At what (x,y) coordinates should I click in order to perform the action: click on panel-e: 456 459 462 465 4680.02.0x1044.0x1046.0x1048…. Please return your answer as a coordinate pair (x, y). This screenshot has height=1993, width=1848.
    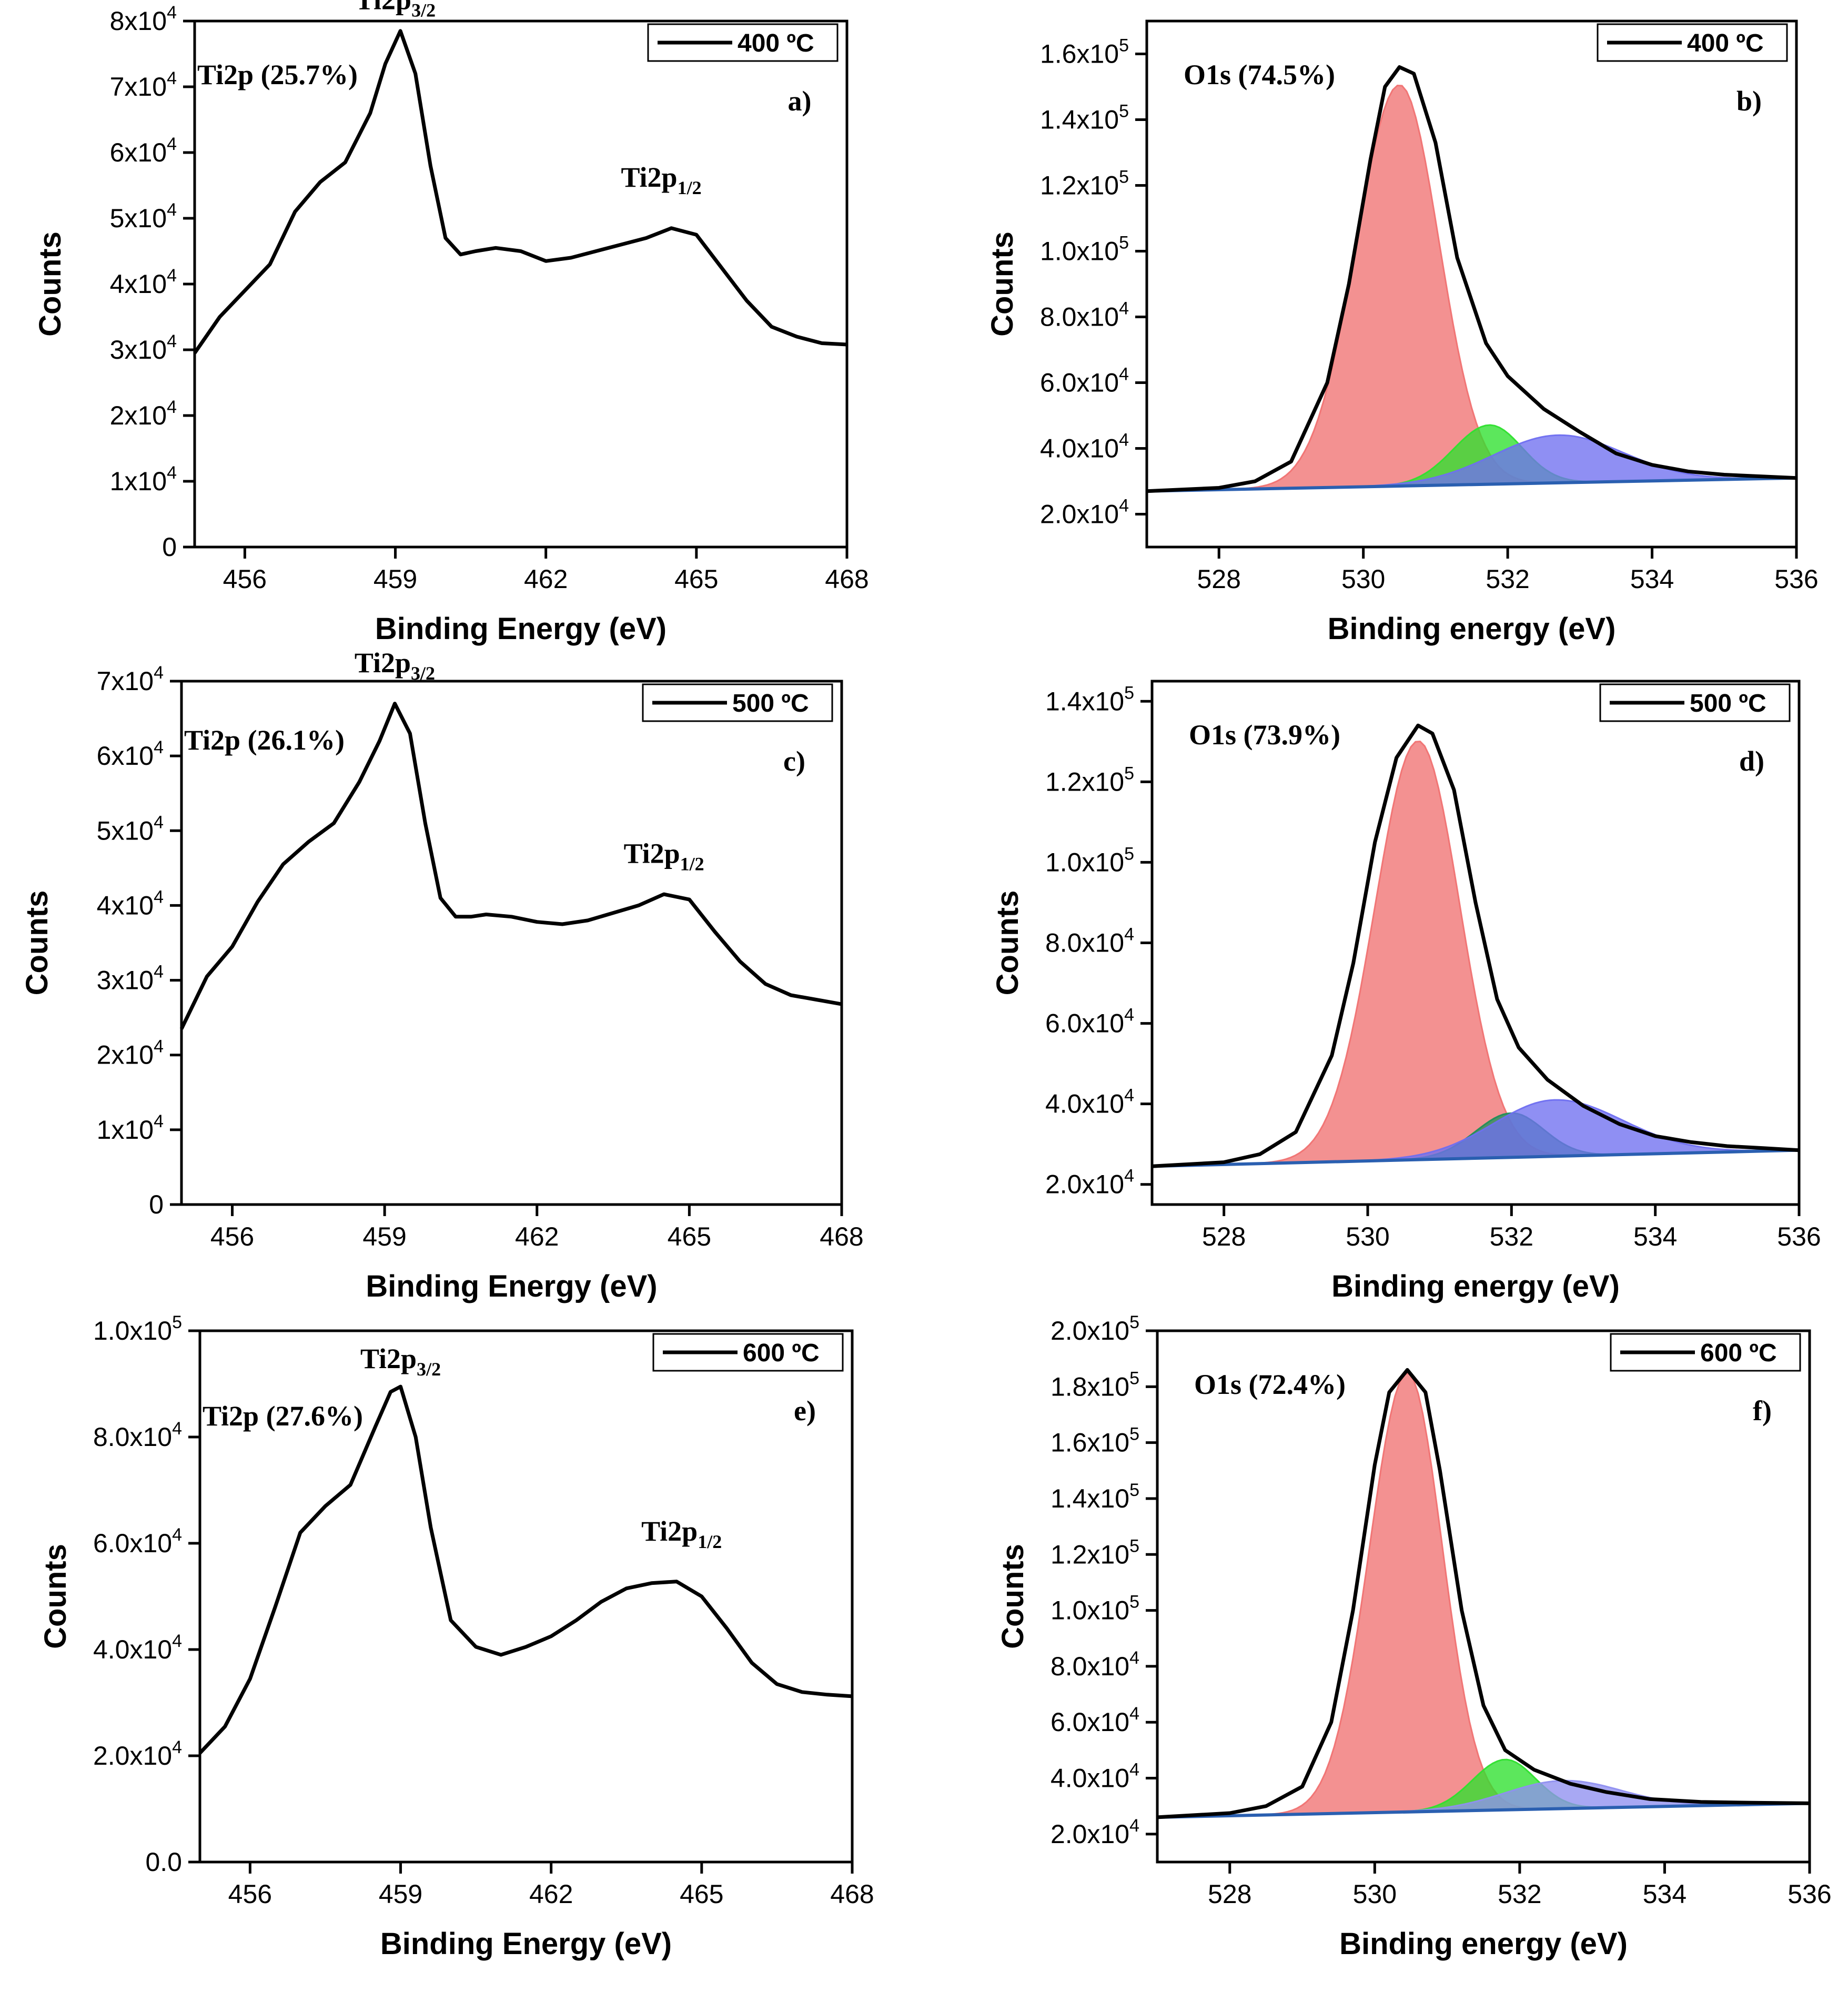
    Looking at the image, I should click on (456, 1636).